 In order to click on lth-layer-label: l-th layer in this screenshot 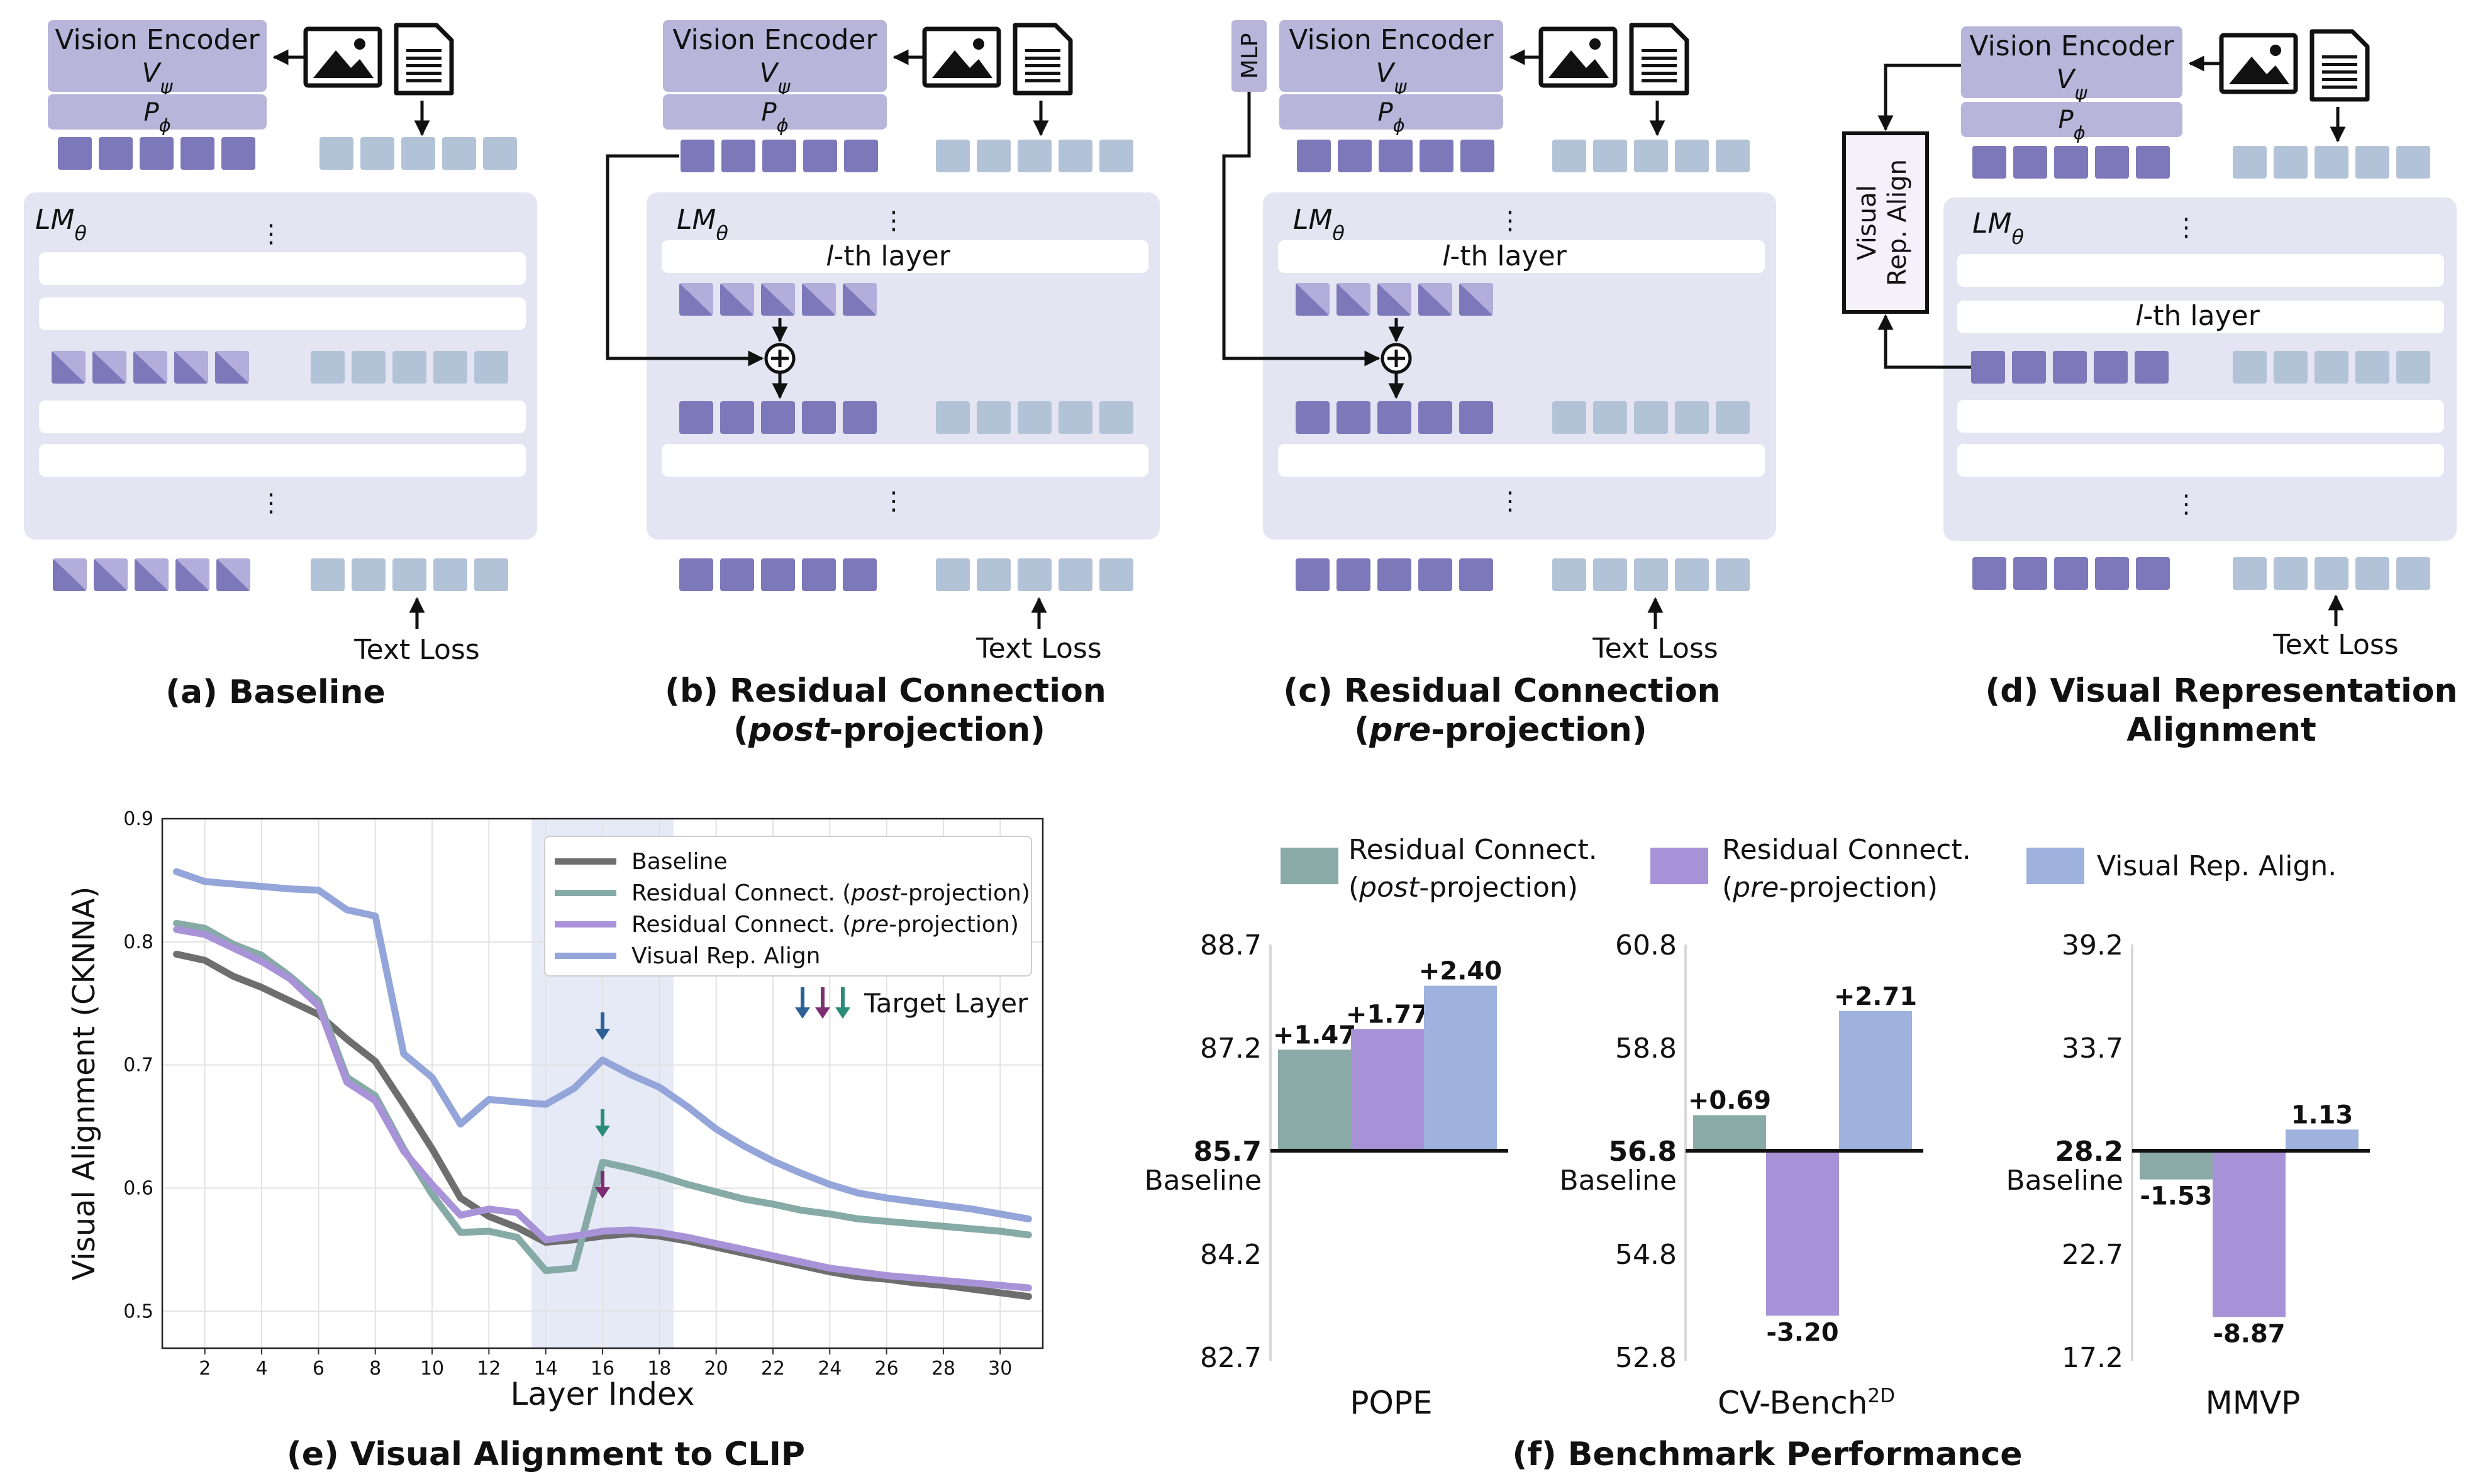, I will do `click(2197, 316)`.